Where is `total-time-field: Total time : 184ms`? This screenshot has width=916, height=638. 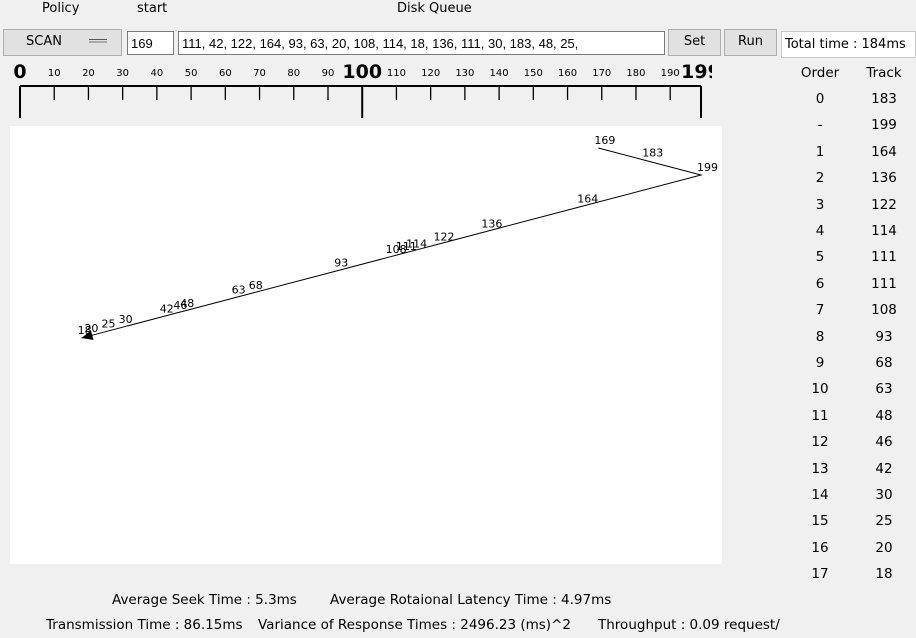 total-time-field: Total time : 184ms is located at coordinates (848, 44).